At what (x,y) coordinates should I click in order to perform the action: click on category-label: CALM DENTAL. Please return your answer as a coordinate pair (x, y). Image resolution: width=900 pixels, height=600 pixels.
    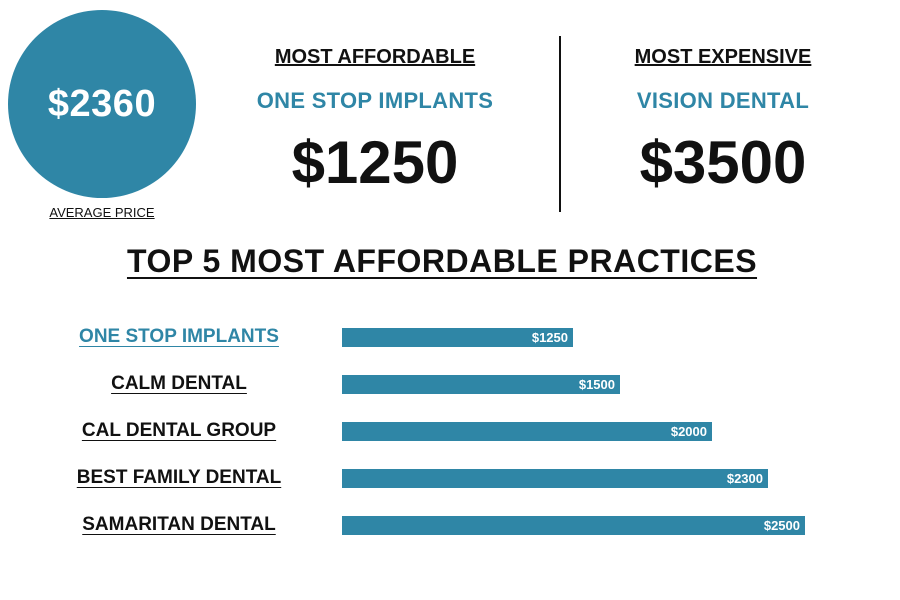
    Looking at the image, I should click on (179, 385).